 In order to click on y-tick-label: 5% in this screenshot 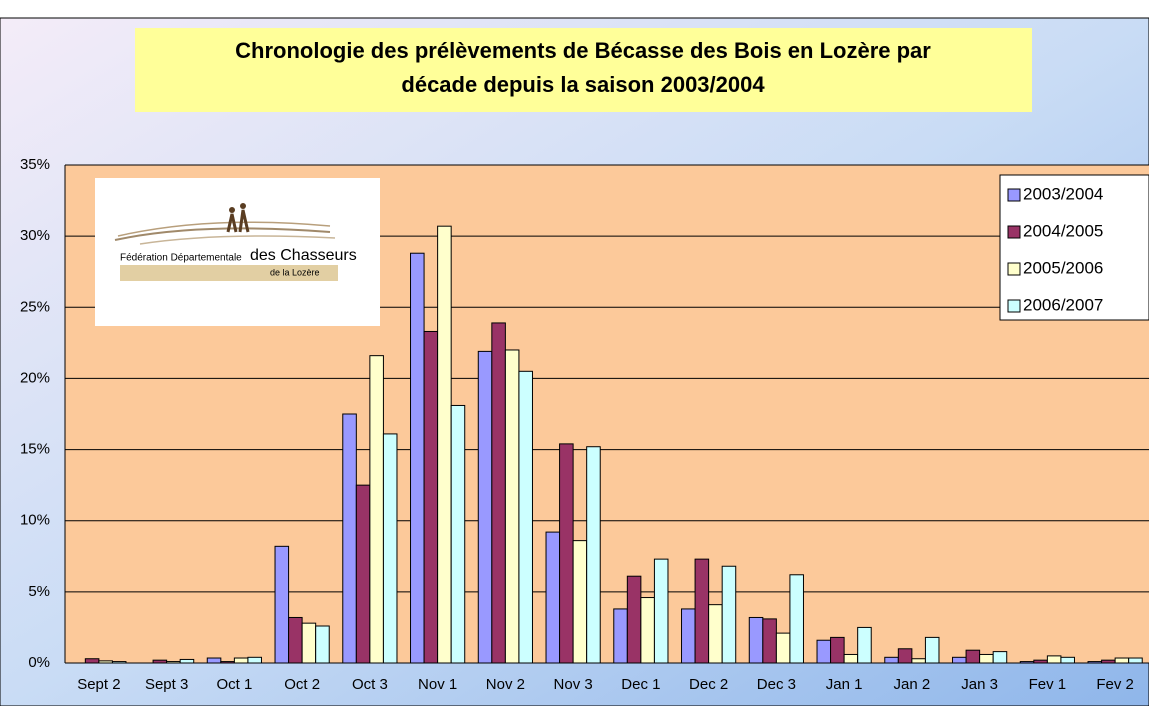, I will do `click(39, 591)`.